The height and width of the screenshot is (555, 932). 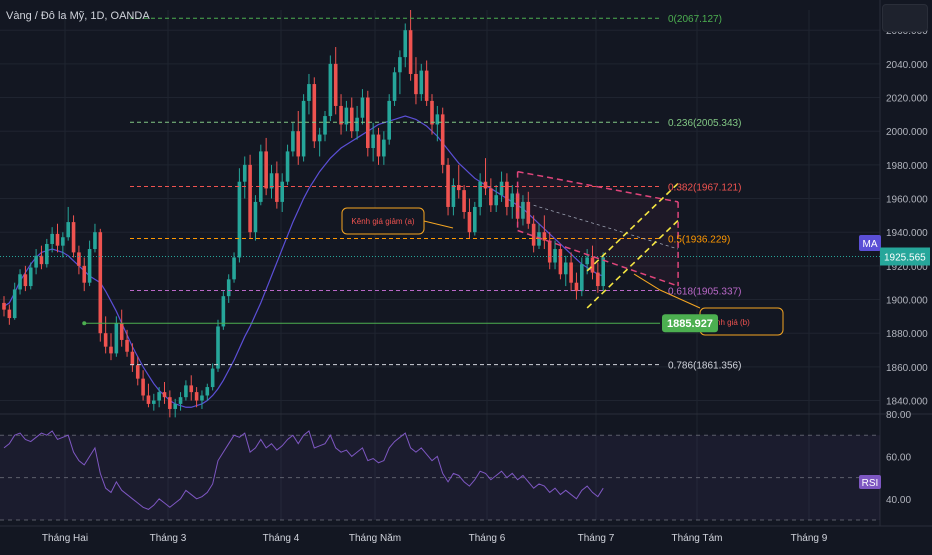 What do you see at coordinates (704, 292) in the screenshot?
I see `fib-level-label: 0.618(1905.337)` at bounding box center [704, 292].